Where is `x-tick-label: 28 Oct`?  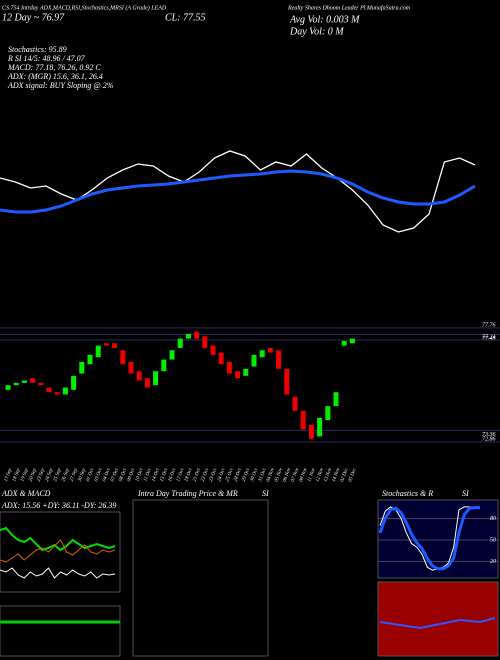
x-tick-label: 28 Oct is located at coordinates (239, 474).